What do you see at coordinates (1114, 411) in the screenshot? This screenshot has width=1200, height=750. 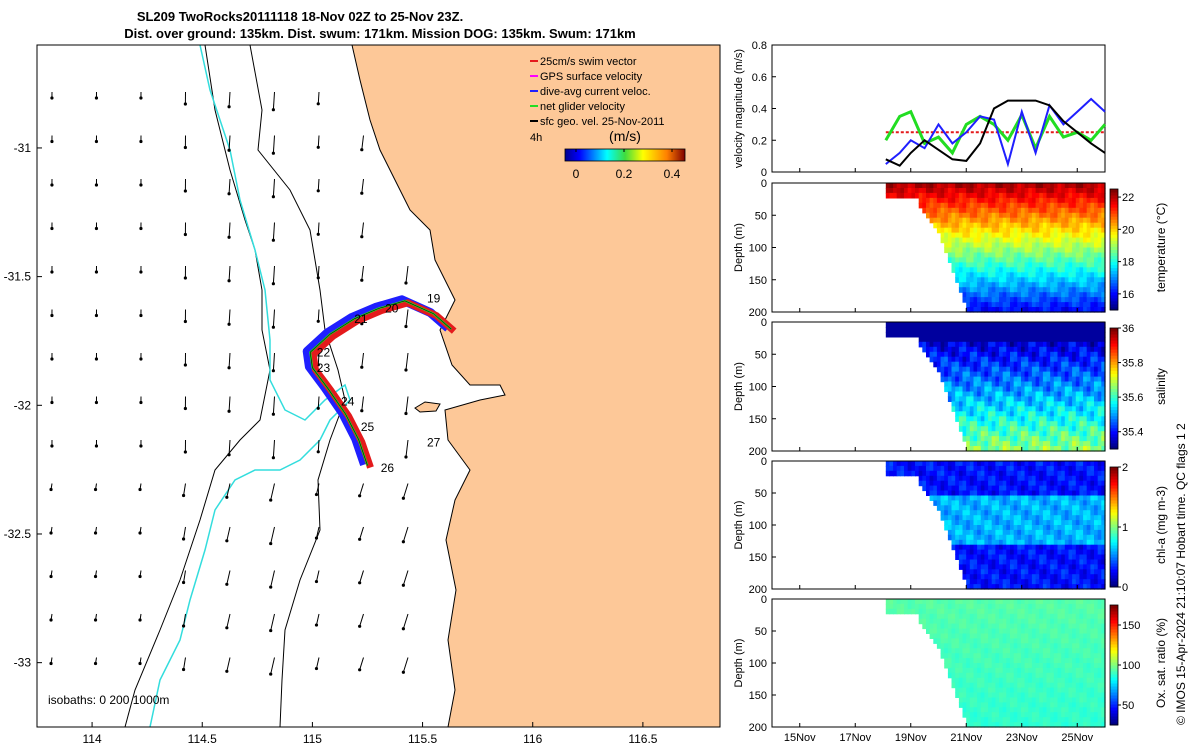 I see `section-colorbar-cell` at bounding box center [1114, 411].